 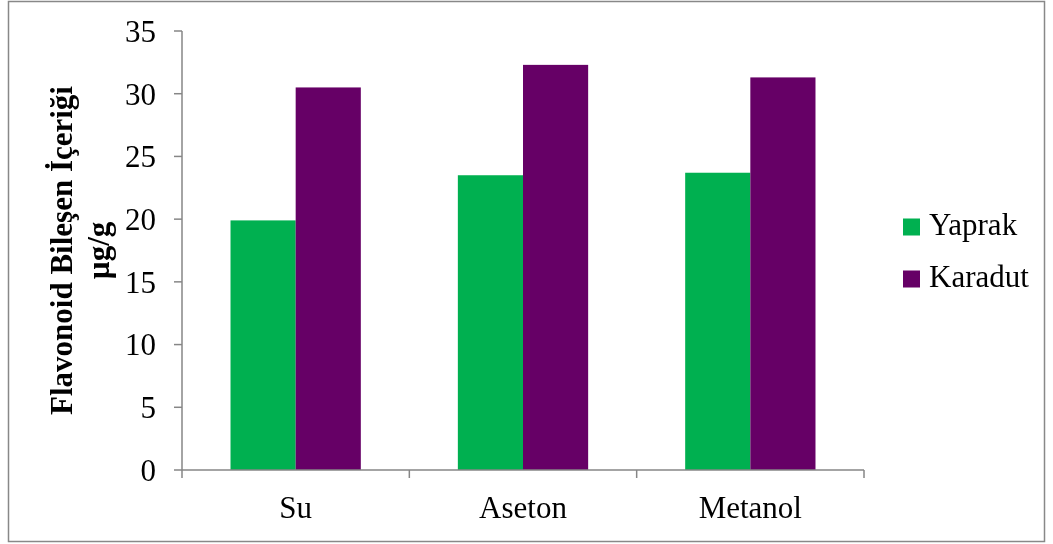 What do you see at coordinates (140, 345) in the screenshot?
I see `y-tick-label: 10` at bounding box center [140, 345].